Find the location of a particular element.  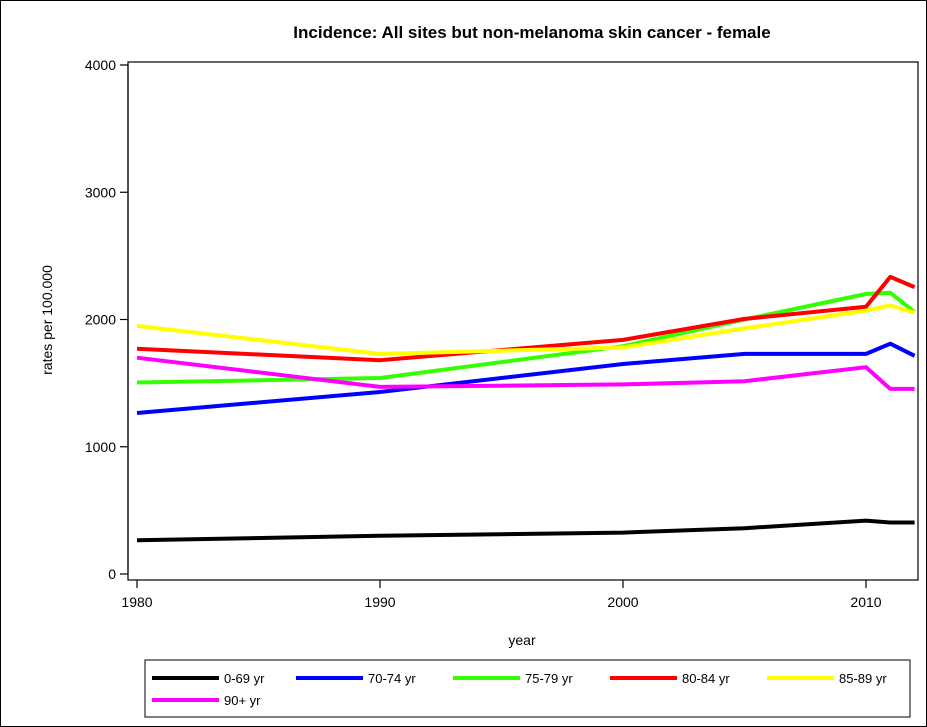

legend-label: 70-74 yr is located at coordinates (392, 678).